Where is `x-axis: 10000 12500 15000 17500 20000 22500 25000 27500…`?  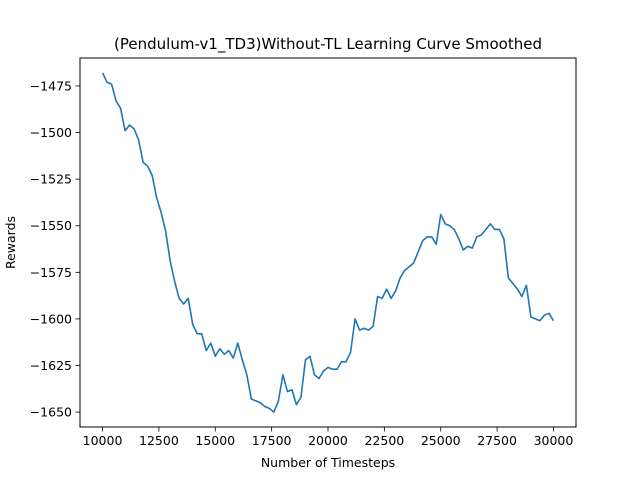 x-axis: 10000 12500 15000 17500 20000 22500 25000 27500… is located at coordinates (328, 437).